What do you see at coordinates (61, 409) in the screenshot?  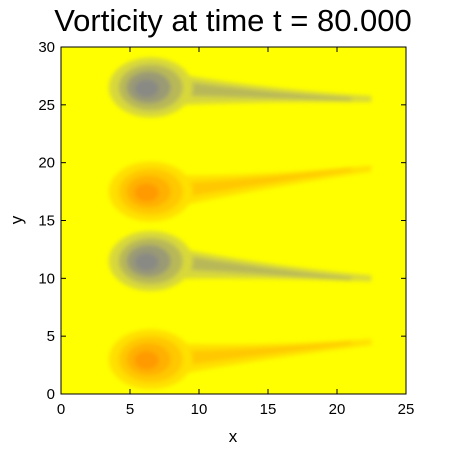 I see `x-tick-label: 0` at bounding box center [61, 409].